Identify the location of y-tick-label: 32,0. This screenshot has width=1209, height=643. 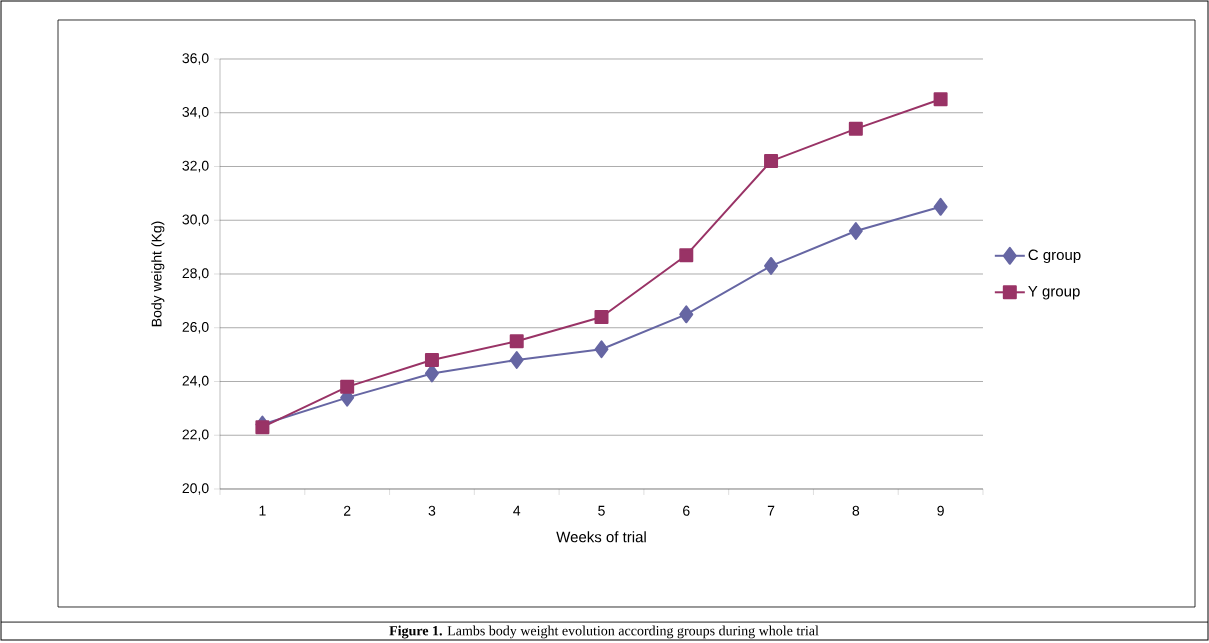
(195, 166).